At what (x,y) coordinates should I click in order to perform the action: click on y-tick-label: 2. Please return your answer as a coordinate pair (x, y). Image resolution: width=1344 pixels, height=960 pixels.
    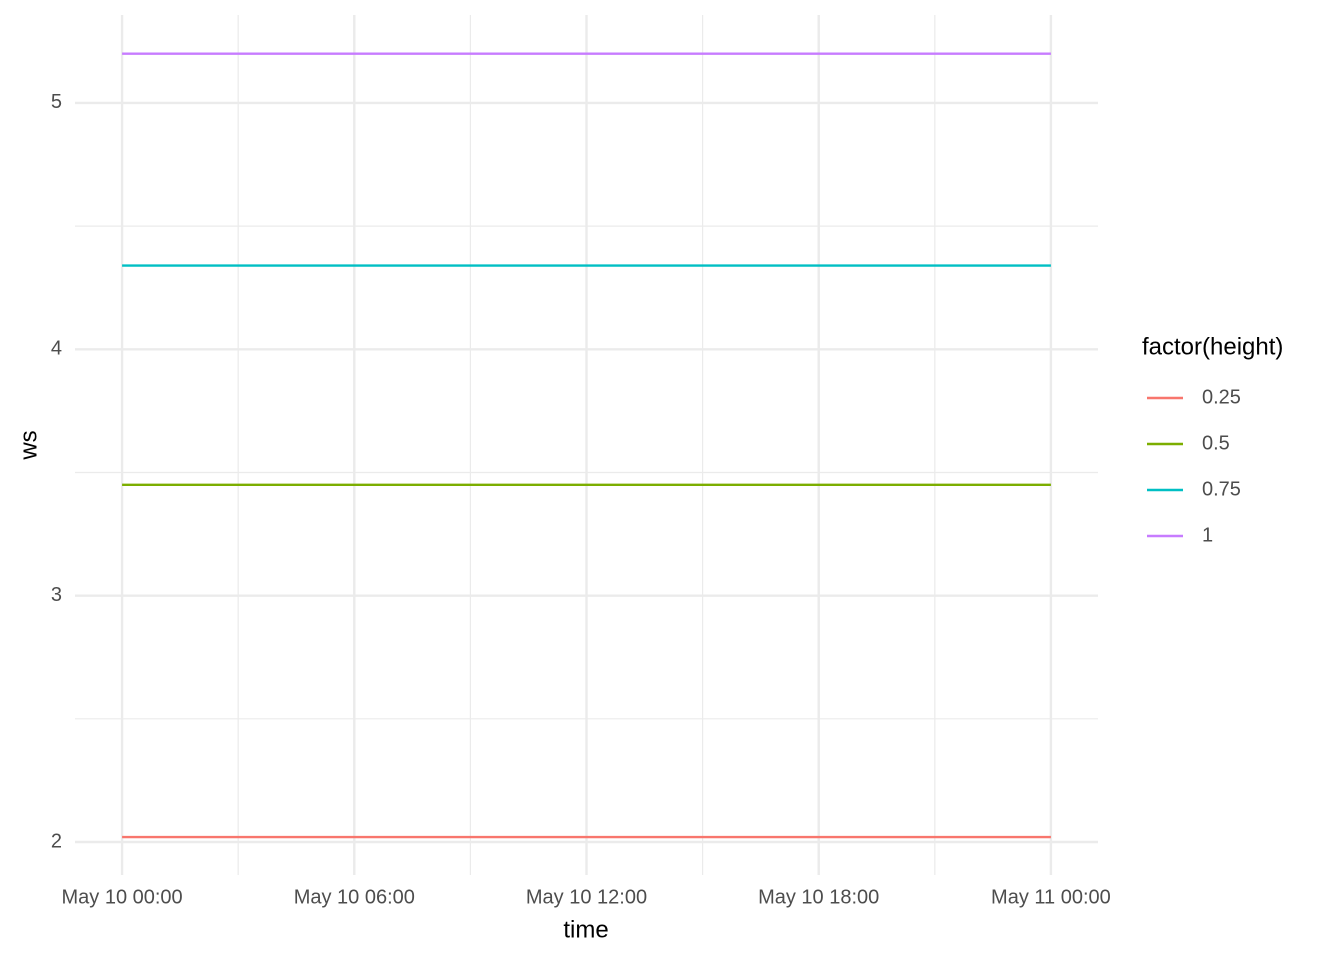
    Looking at the image, I should click on (56, 841).